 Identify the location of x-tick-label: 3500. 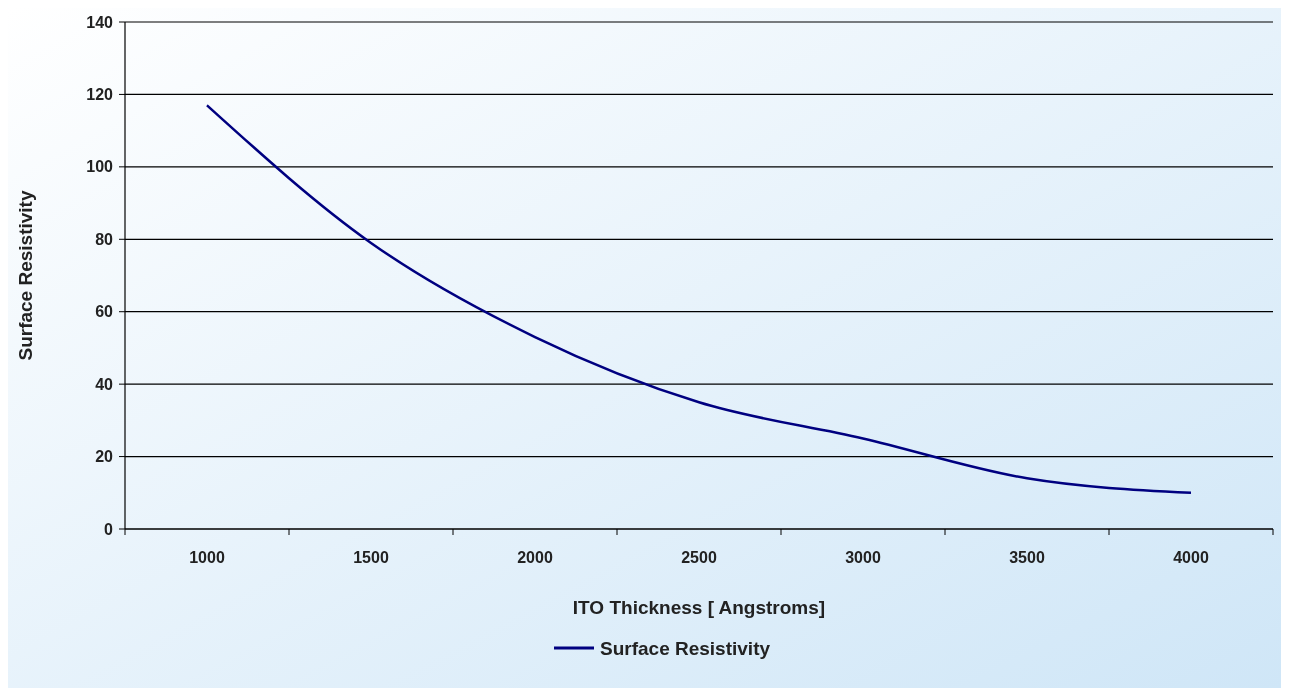
(1027, 557).